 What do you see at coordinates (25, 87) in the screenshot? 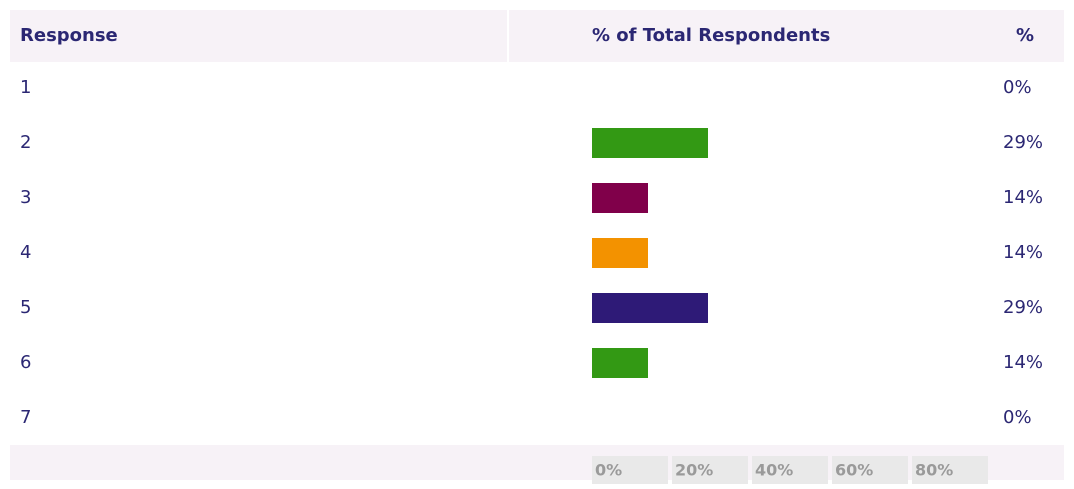
I see `response-label: 1` at bounding box center [25, 87].